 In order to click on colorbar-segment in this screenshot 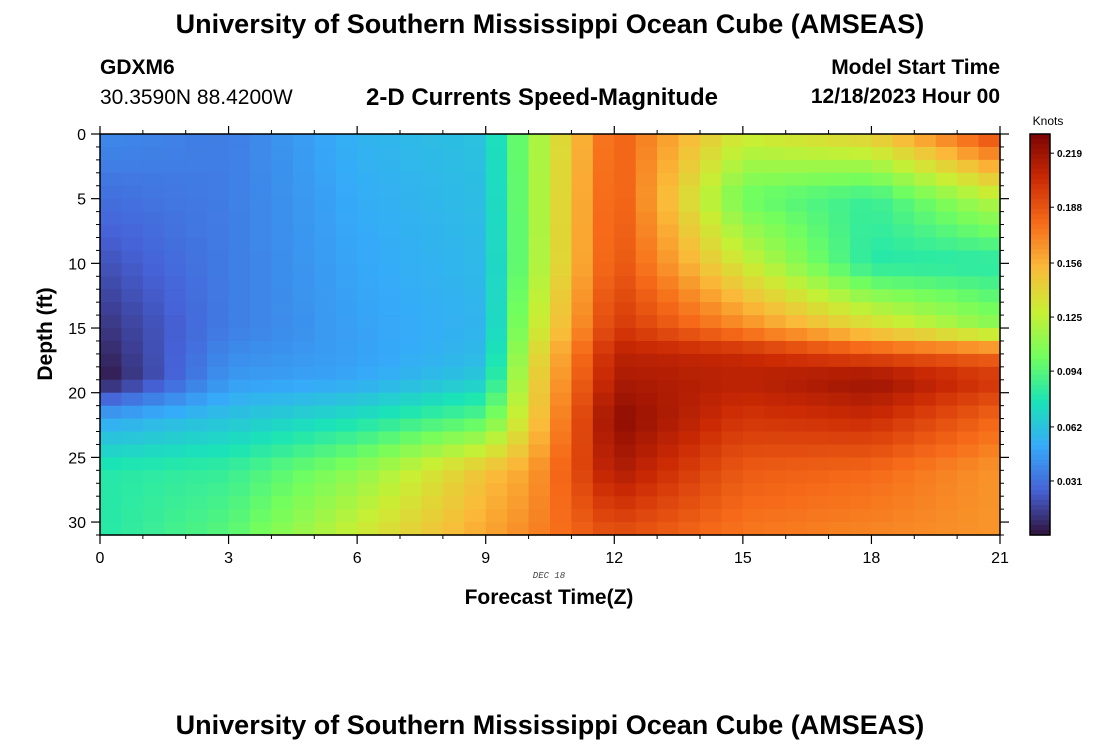, I will do `click(1040, 522)`.